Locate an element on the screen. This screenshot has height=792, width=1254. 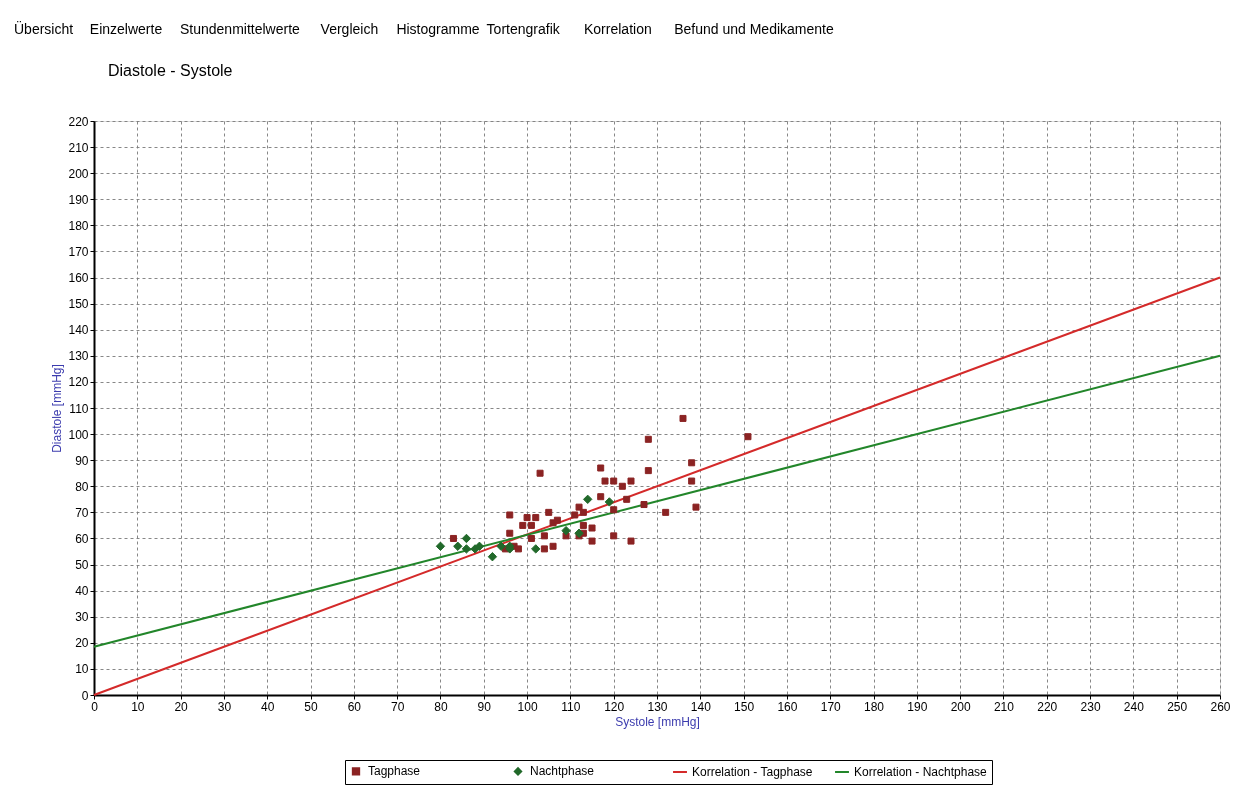
y-tick-label: 220 is located at coordinates (78, 121).